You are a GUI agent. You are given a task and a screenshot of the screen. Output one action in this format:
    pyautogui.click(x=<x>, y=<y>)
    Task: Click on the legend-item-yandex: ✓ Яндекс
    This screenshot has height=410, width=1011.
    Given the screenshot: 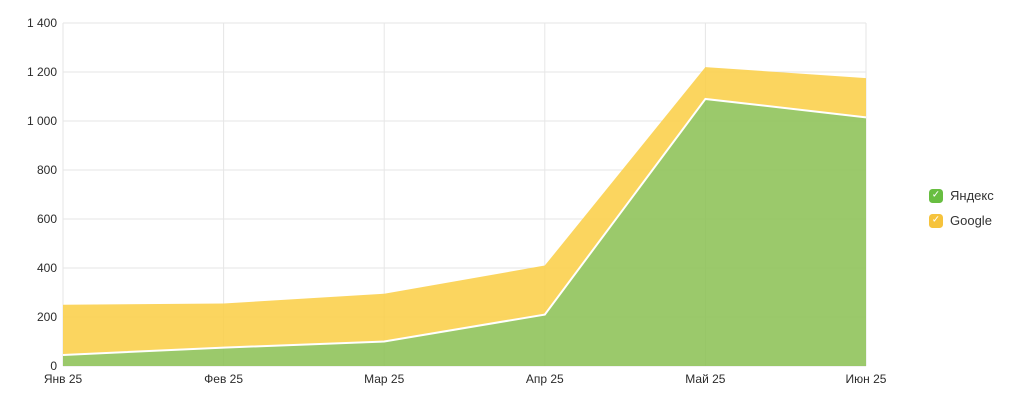 What is the action you would take?
    pyautogui.click(x=961, y=196)
    